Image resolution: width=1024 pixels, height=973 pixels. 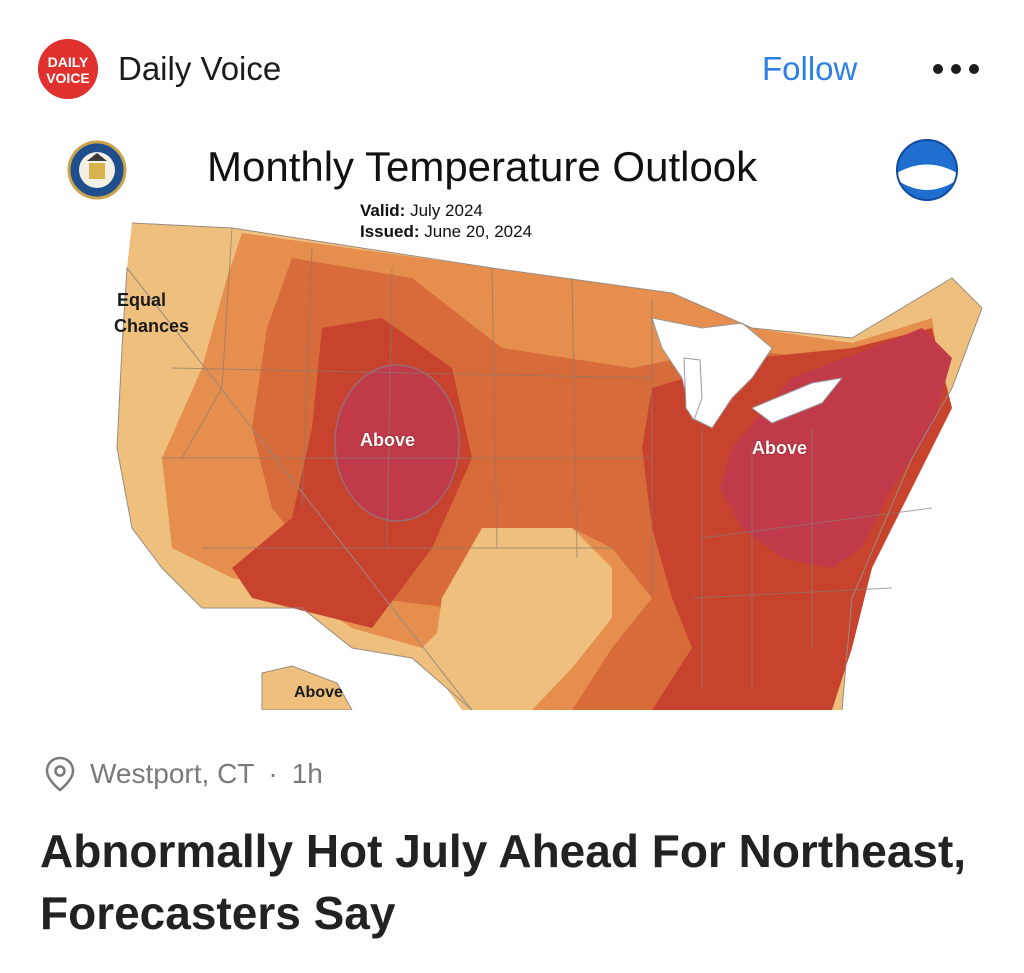 I want to click on map-lake-michigan, so click(x=693, y=389).